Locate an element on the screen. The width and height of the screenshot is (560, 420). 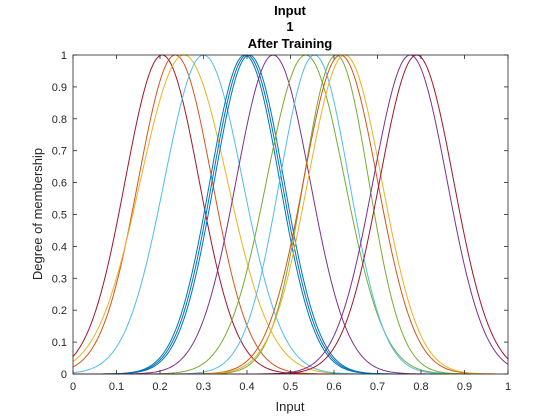
y-tick-label: 0 is located at coordinates (64, 375).